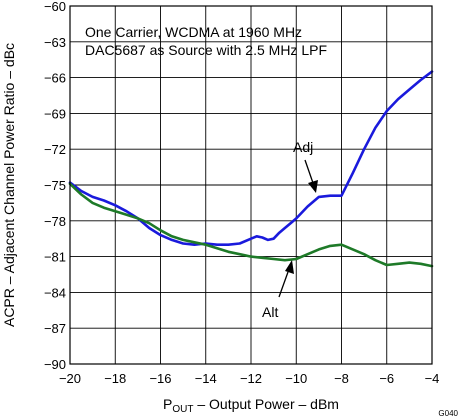 This screenshot has width=460, height=420. I want to click on x-axis-title-main: P, so click(167, 404).